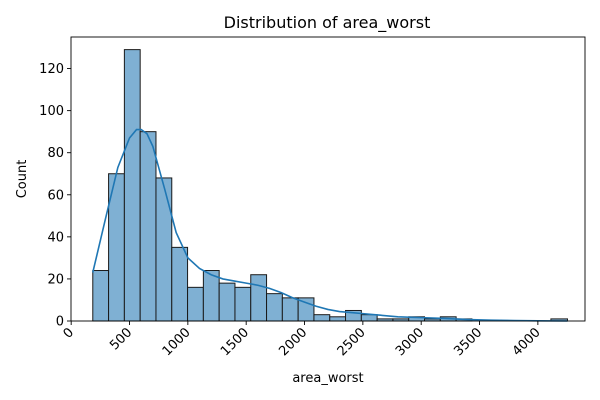  What do you see at coordinates (527, 342) in the screenshot?
I see `x-tick-label: 4000` at bounding box center [527, 342].